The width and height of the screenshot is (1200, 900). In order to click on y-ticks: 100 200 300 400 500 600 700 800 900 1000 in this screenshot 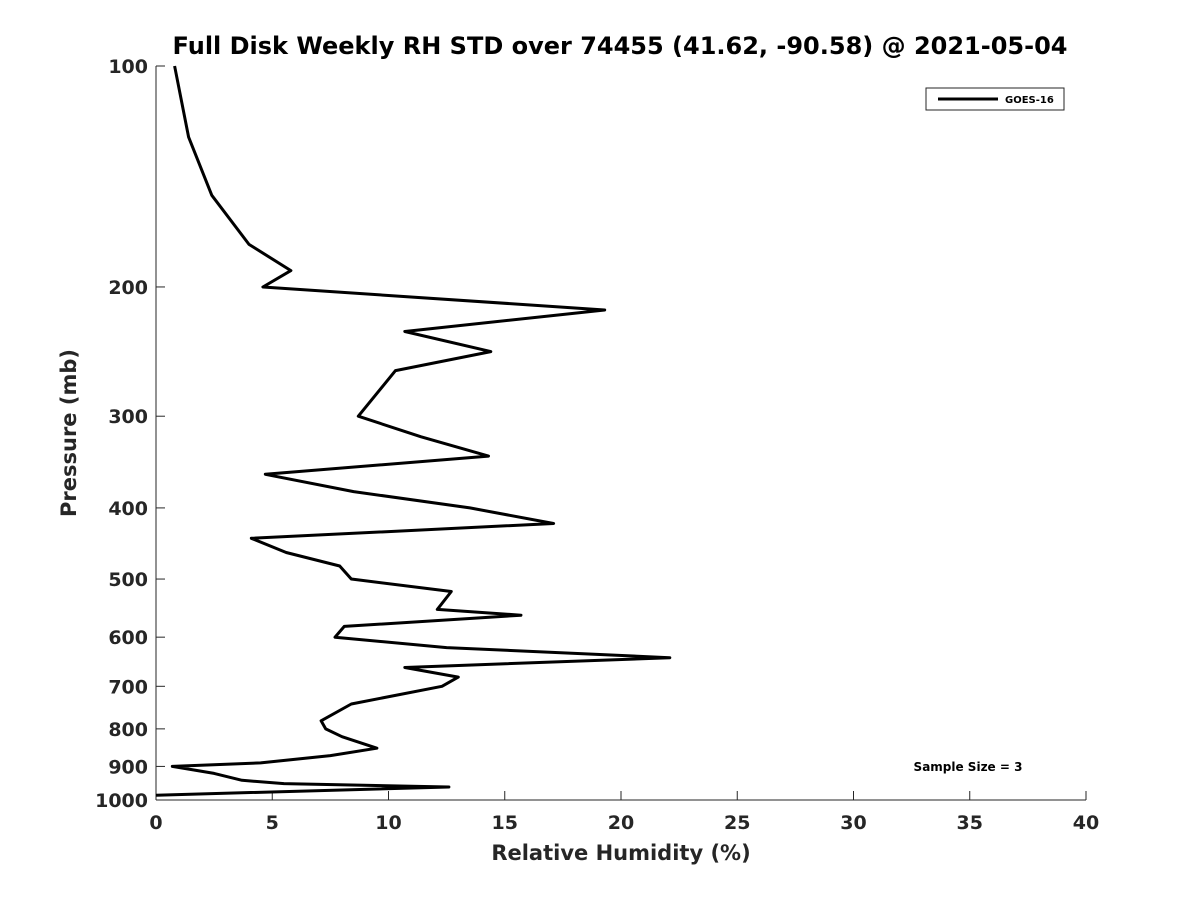, I will do `click(130, 434)`.